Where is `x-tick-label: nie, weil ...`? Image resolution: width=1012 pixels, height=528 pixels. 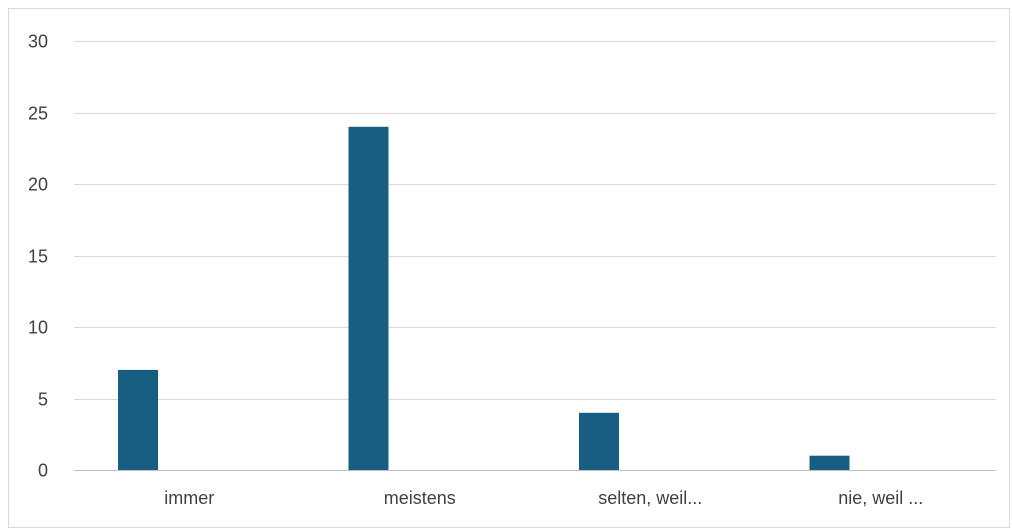
x-tick-label: nie, weil ... is located at coordinates (880, 498).